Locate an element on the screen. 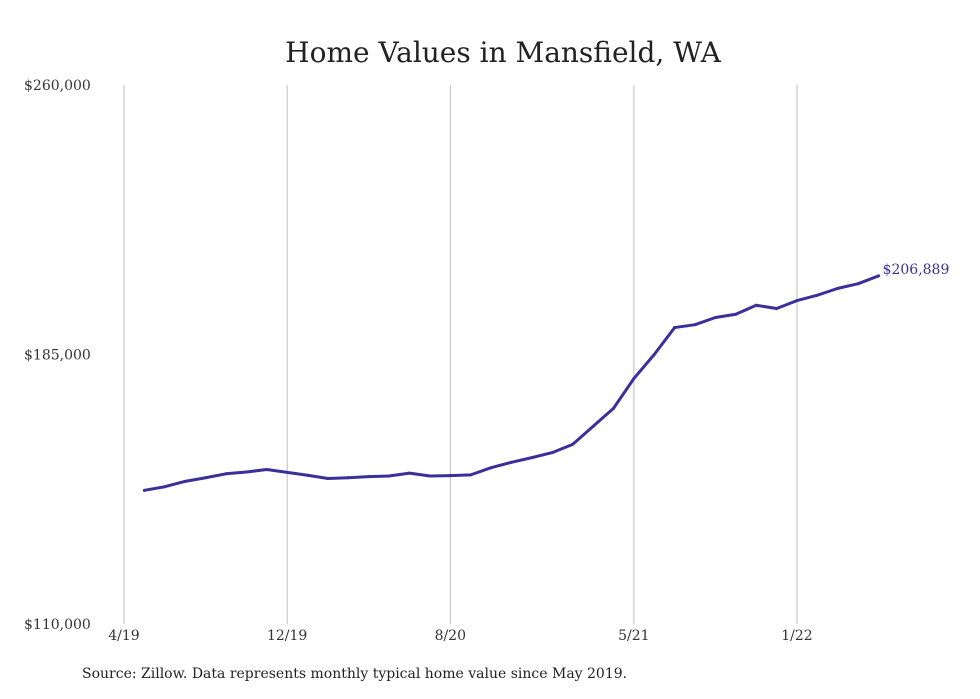 This screenshot has width=980, height=699. x-tick-label: 8/20 is located at coordinates (450, 636).